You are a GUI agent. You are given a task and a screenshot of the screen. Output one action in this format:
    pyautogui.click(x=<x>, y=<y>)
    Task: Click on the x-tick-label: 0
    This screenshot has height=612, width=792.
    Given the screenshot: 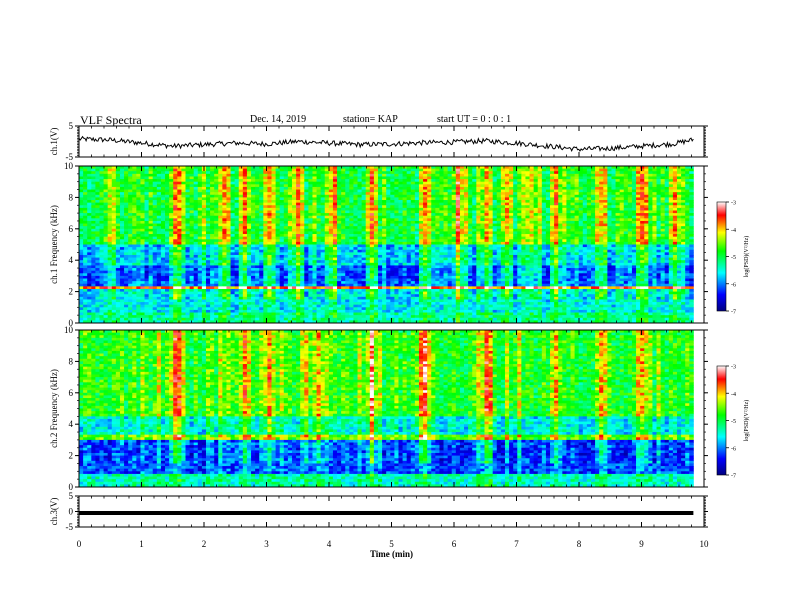 What is the action you would take?
    pyautogui.click(x=79, y=544)
    